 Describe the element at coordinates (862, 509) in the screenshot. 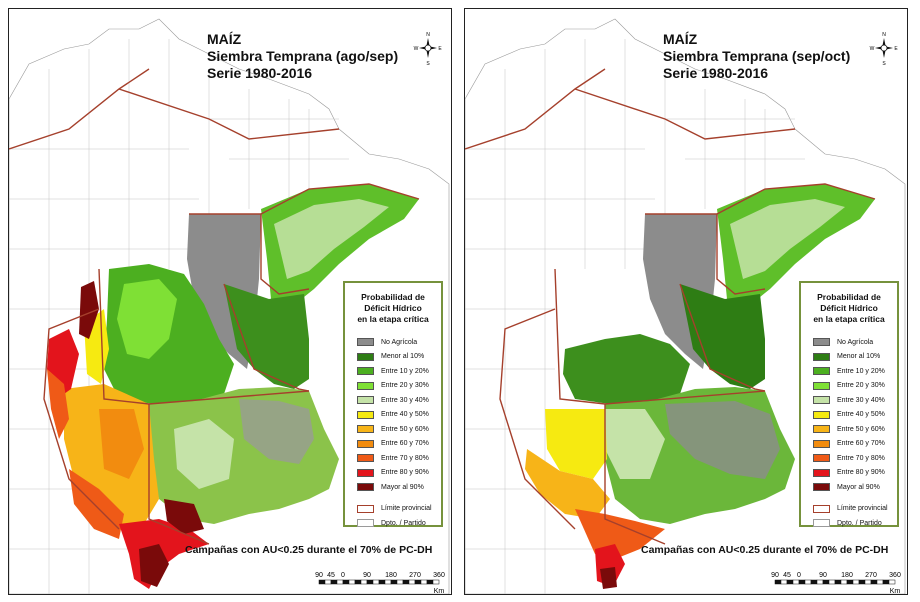

I see `legend-label: Límite provincial` at that location.